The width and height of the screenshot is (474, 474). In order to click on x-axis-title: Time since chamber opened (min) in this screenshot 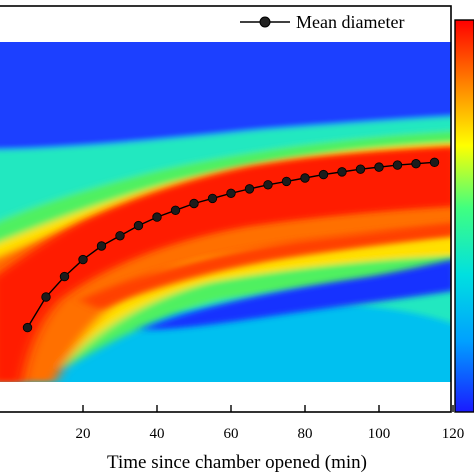, I will do `click(237, 462)`.